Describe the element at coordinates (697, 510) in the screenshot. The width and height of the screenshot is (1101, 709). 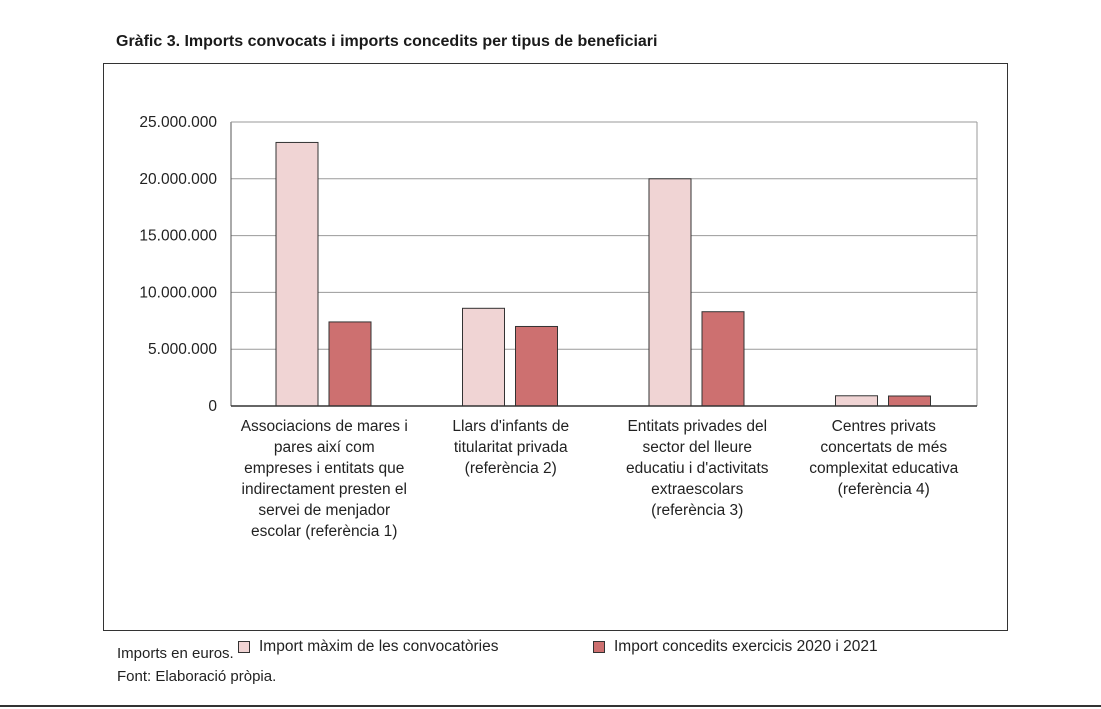
I see `category-label-line: (referència 3)` at that location.